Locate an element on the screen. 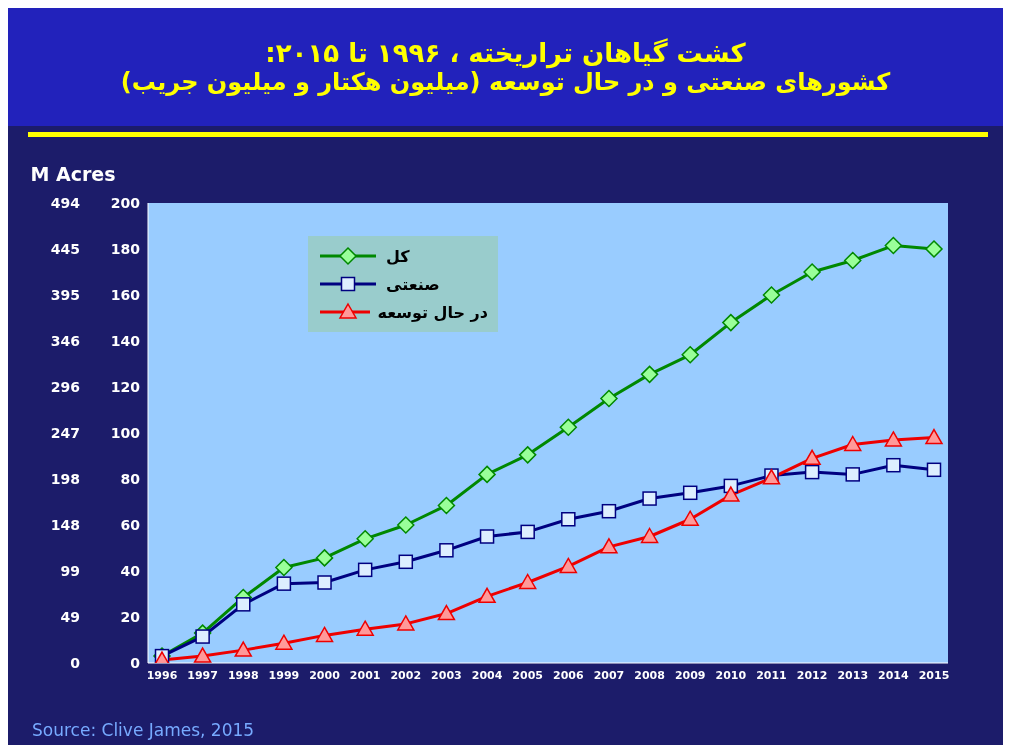  y2-tick-label: 198 is located at coordinates (65, 478).